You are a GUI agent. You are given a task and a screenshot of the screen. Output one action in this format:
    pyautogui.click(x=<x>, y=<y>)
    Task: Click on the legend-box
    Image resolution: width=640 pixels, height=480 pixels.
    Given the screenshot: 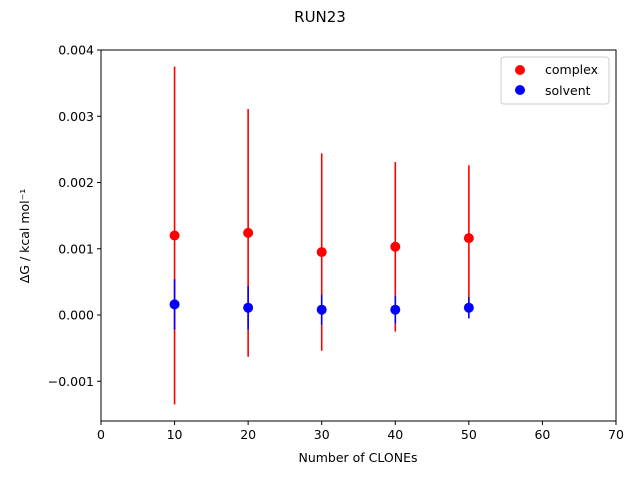 What is the action you would take?
    pyautogui.click(x=555, y=80)
    